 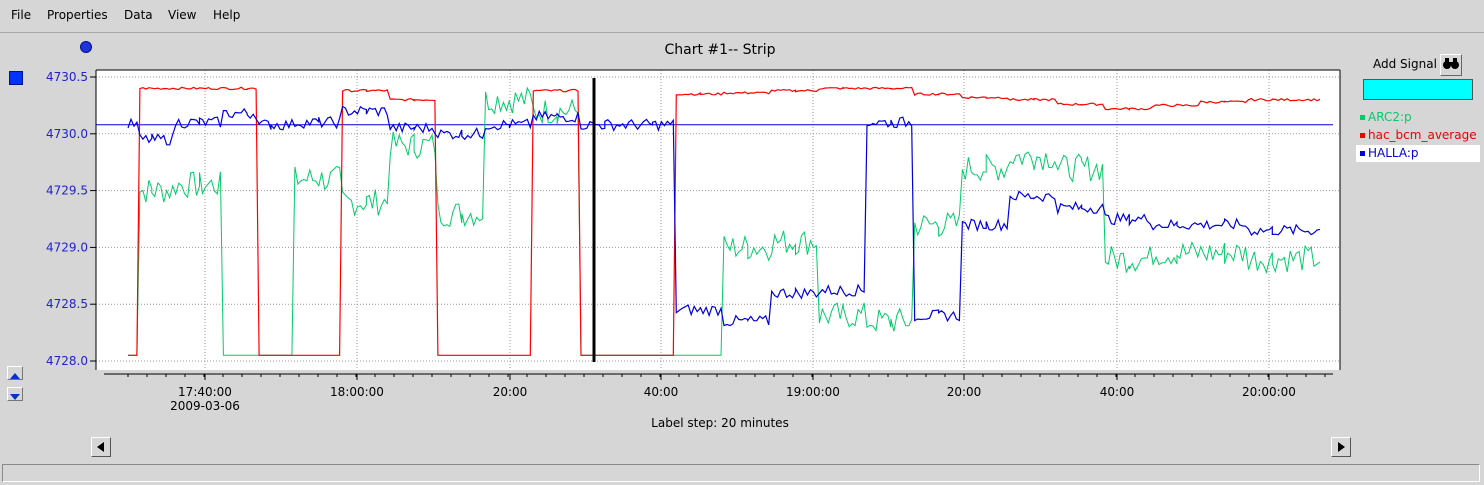 I want to click on legend-label: ARC2:p, so click(x=1390, y=117).